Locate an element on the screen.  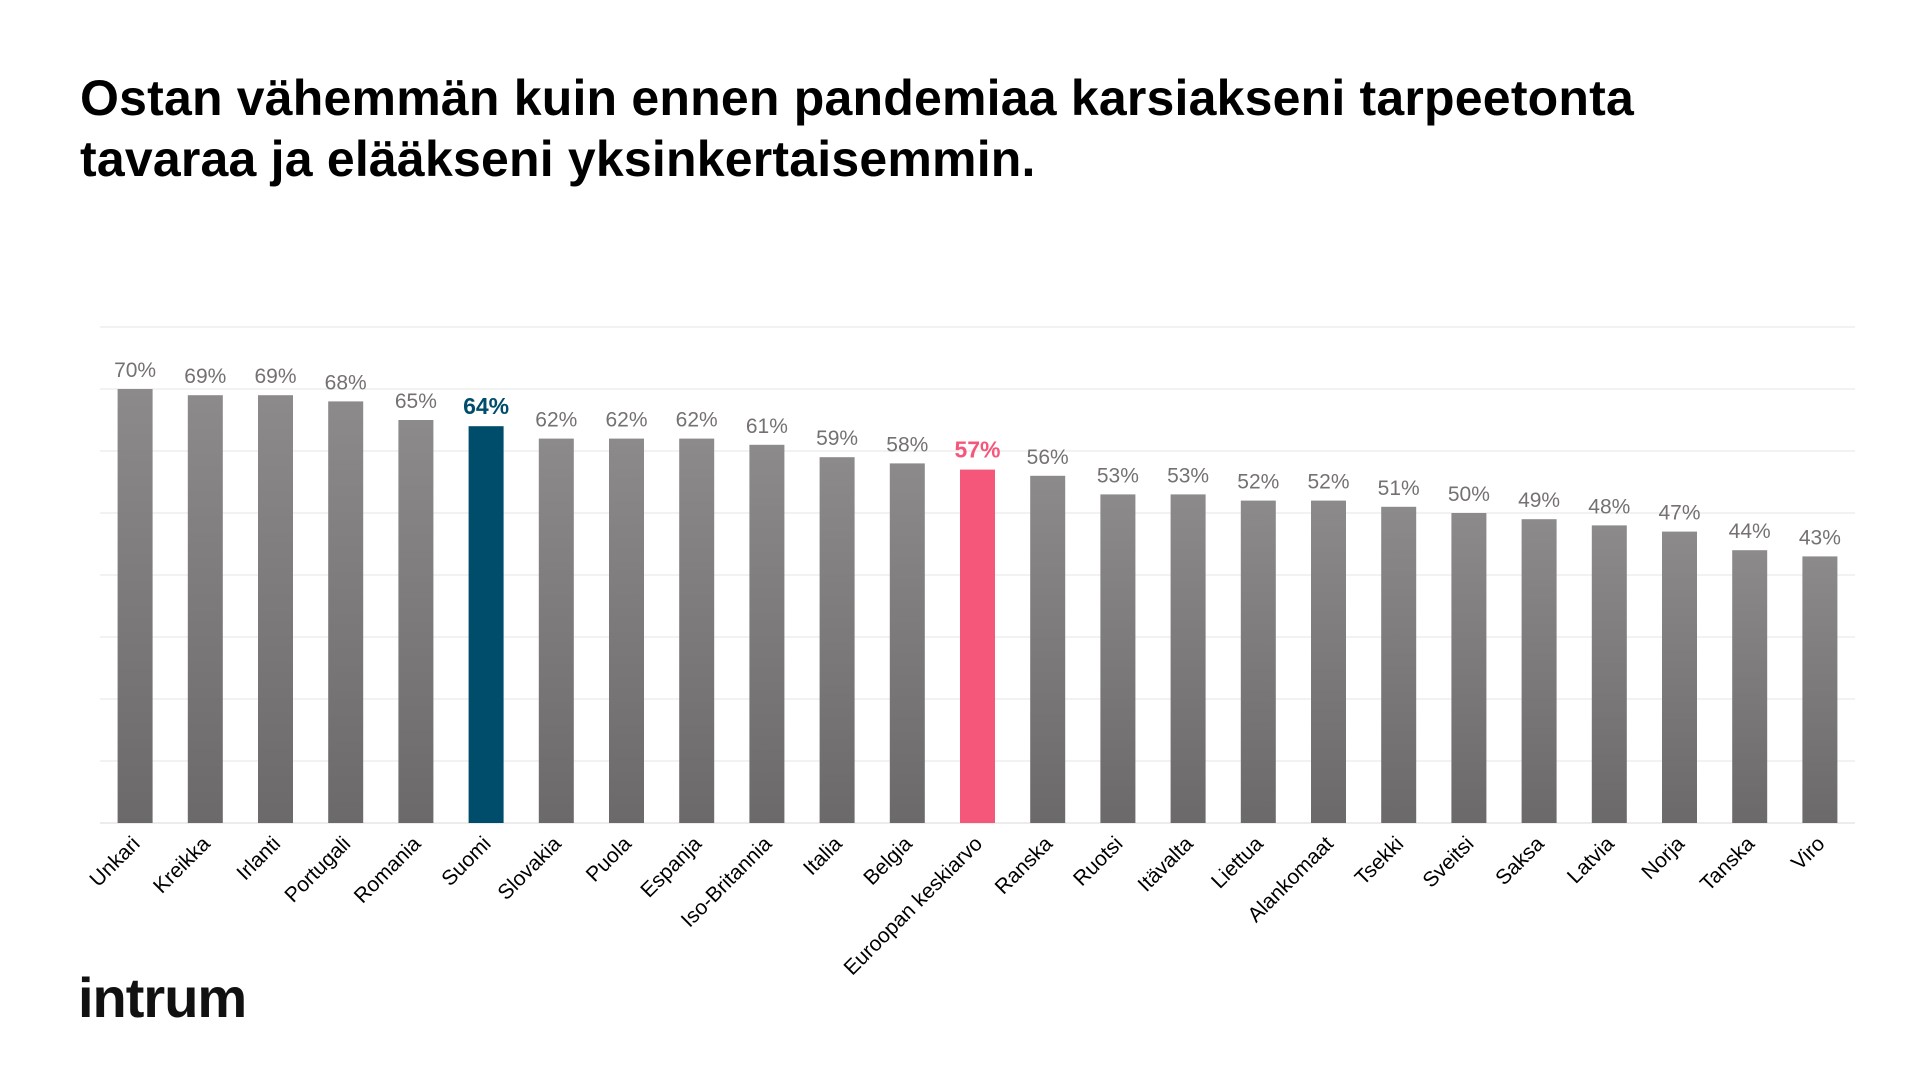
category-label-romania: Romania is located at coordinates (388, 870).